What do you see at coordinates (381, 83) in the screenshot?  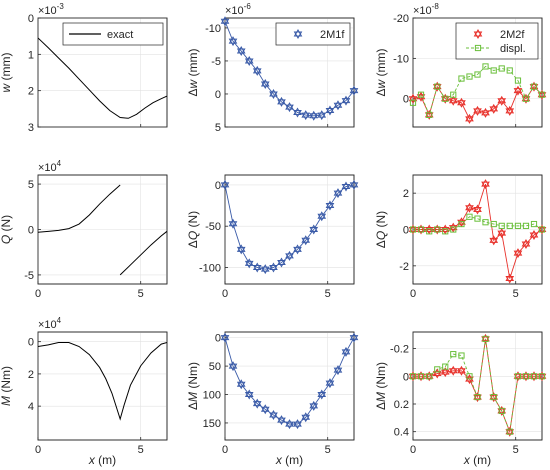 I see `y-label-variable: w` at bounding box center [381, 83].